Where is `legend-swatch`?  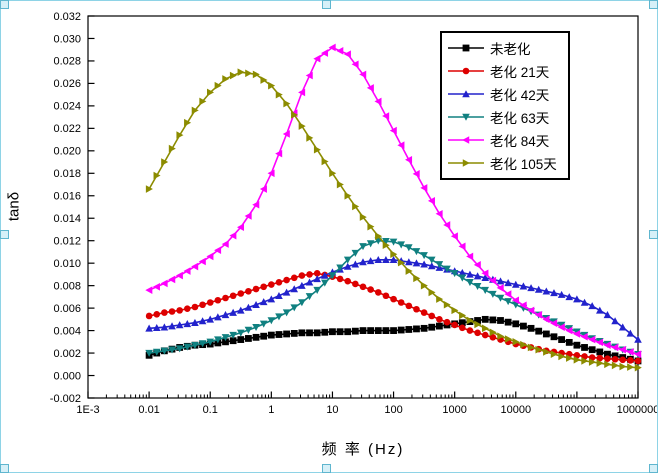 legend-swatch is located at coordinates (466, 70).